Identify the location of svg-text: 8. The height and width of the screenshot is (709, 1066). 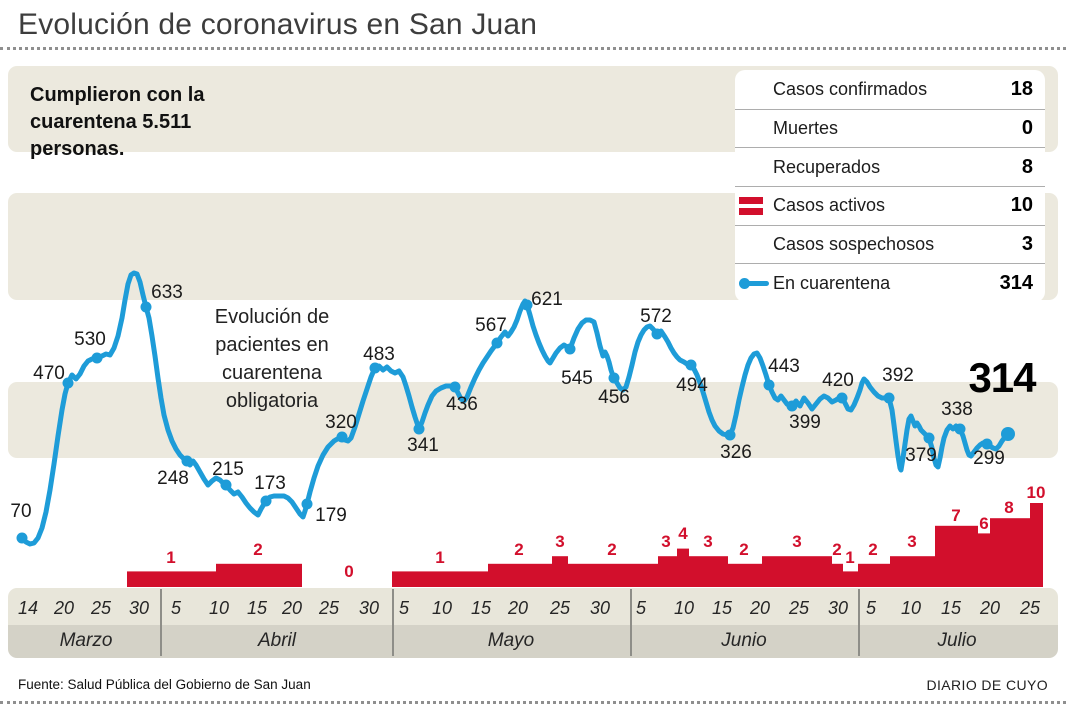
(1008, 507).